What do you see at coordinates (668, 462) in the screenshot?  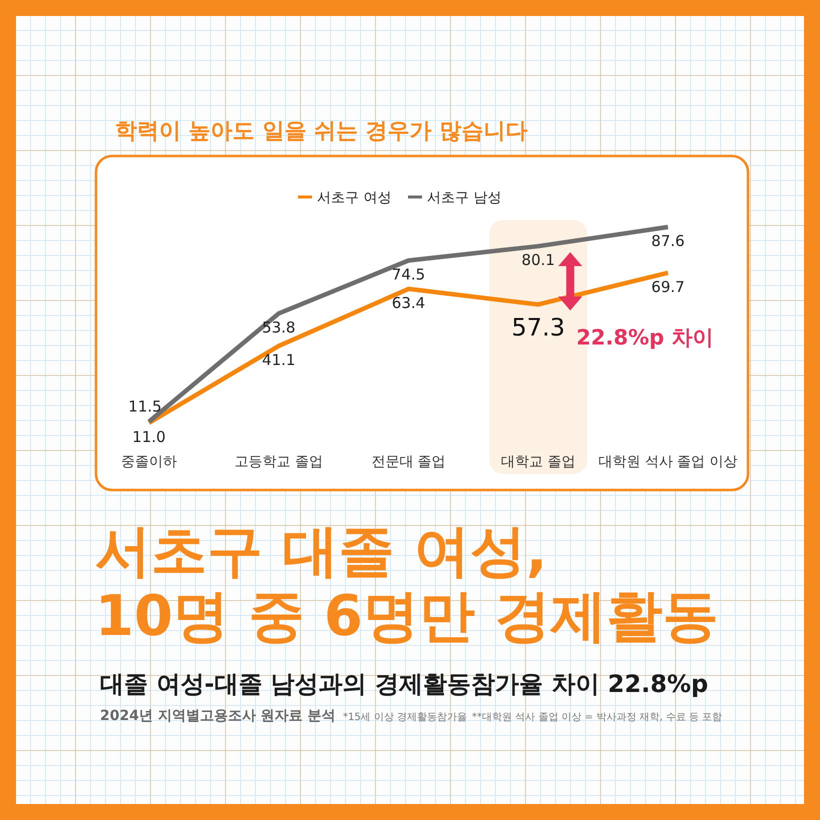 I see `x-tick-label: 대학원 석사 졸업 이상` at bounding box center [668, 462].